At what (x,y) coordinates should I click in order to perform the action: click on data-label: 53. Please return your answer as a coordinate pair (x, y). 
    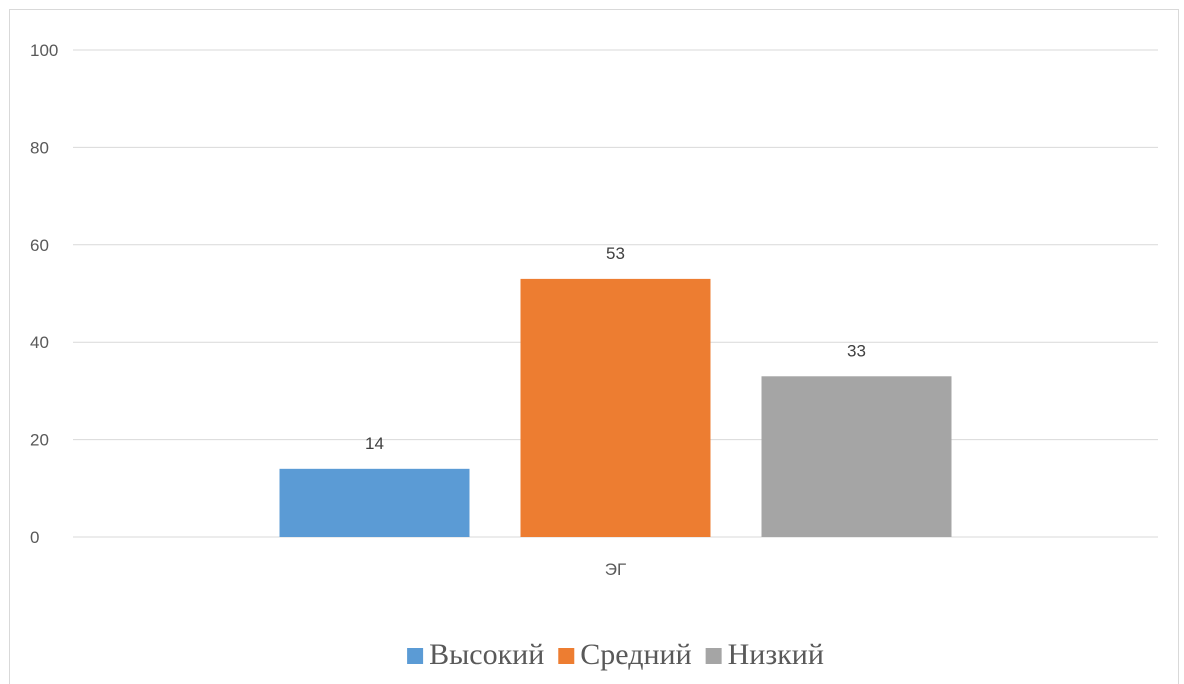
    Looking at the image, I should click on (615, 253).